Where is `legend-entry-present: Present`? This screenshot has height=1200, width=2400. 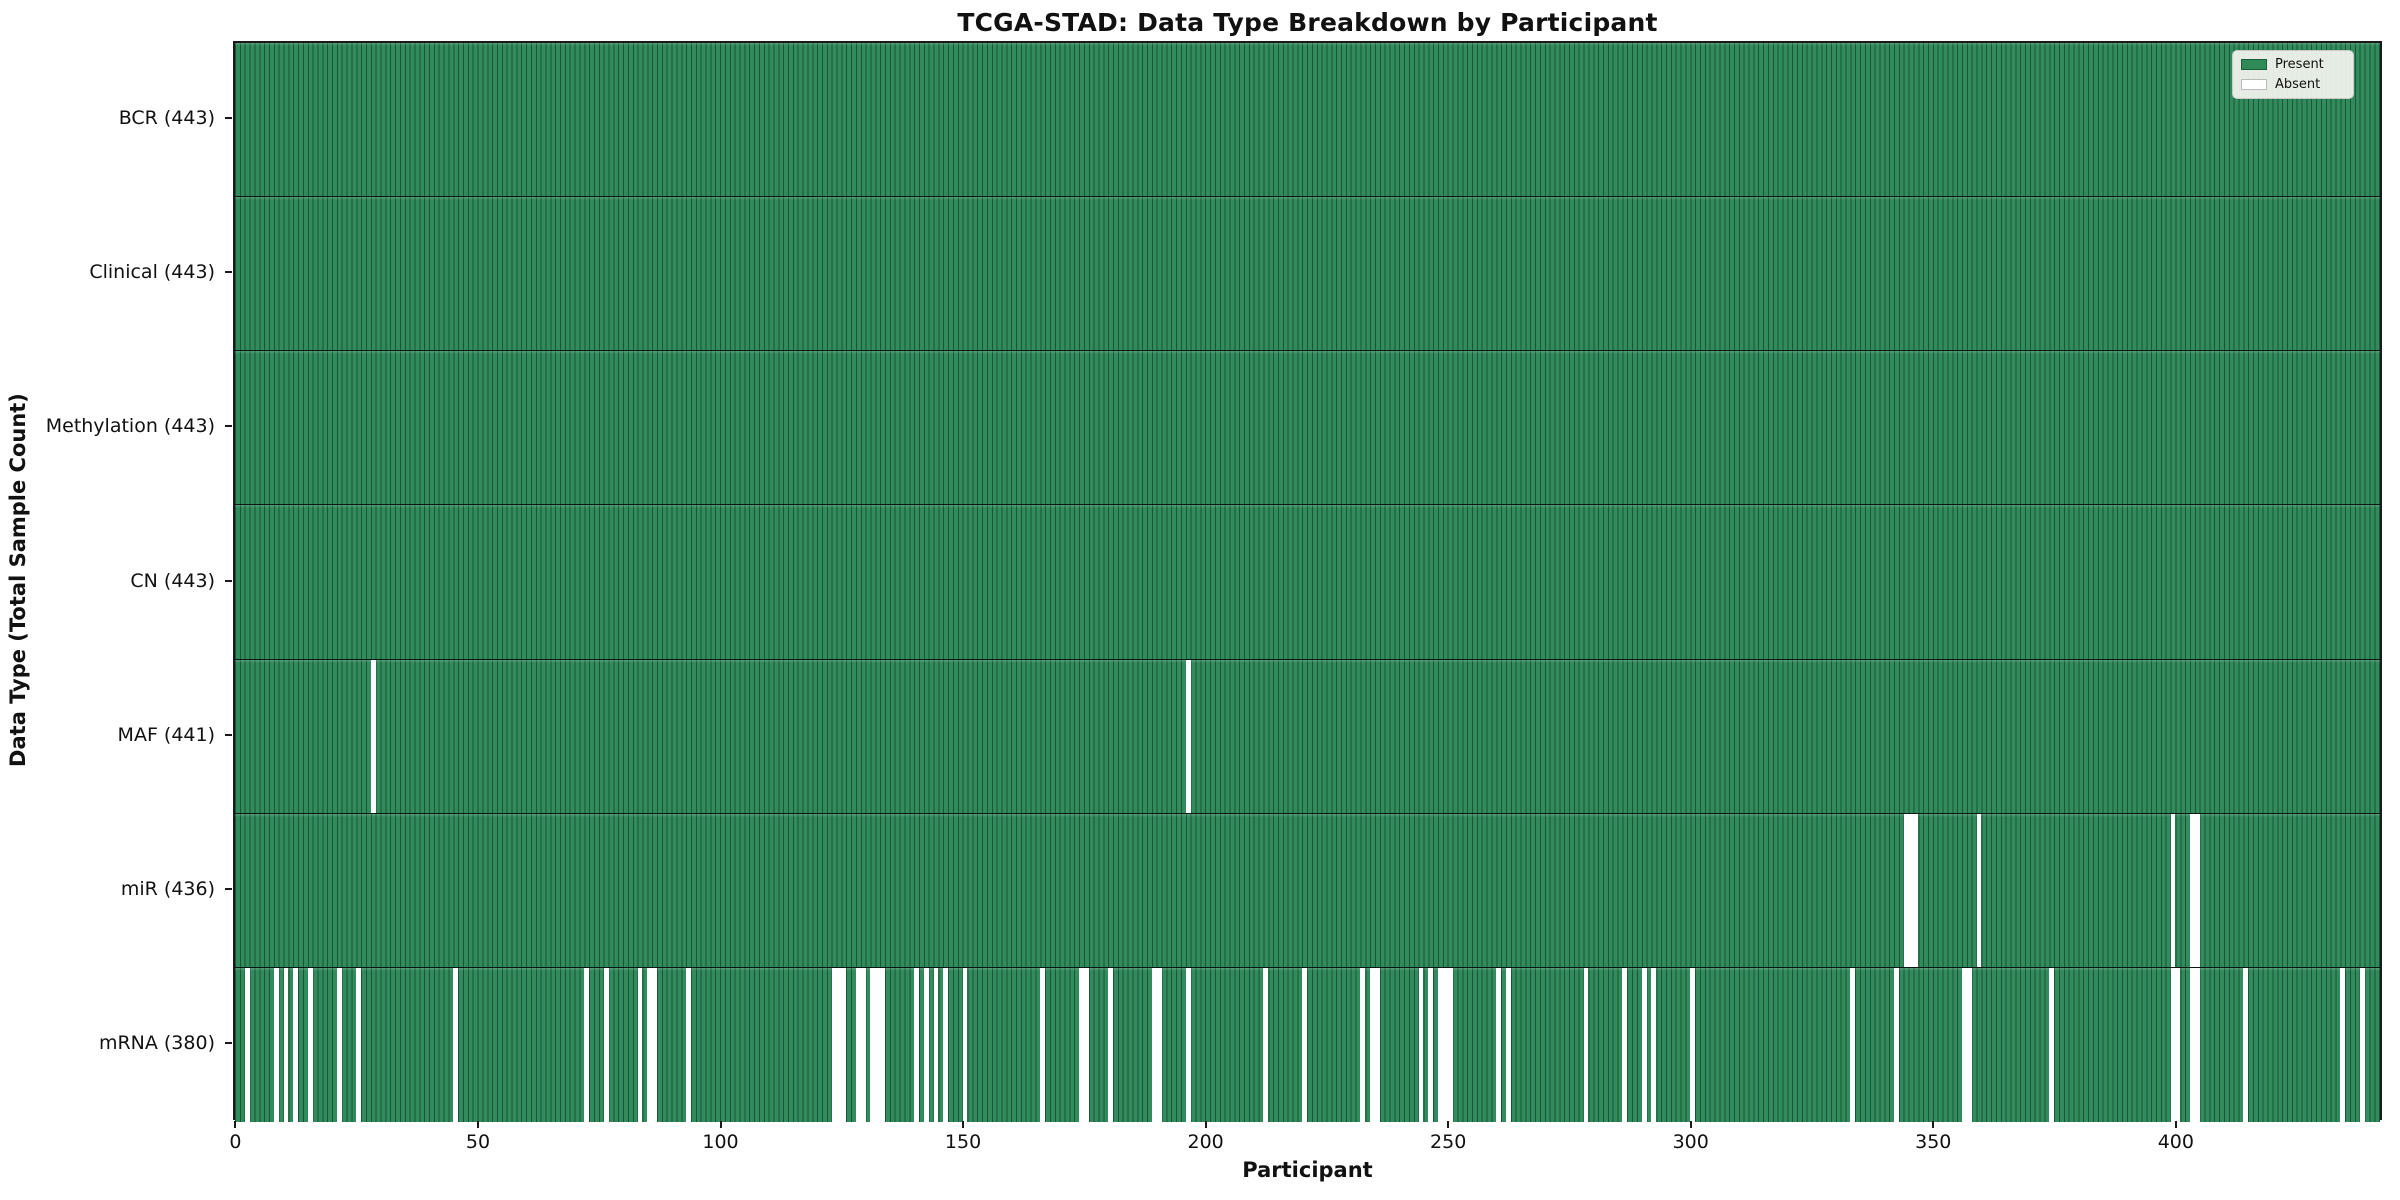
legend-entry-present: Present is located at coordinates (2293, 64).